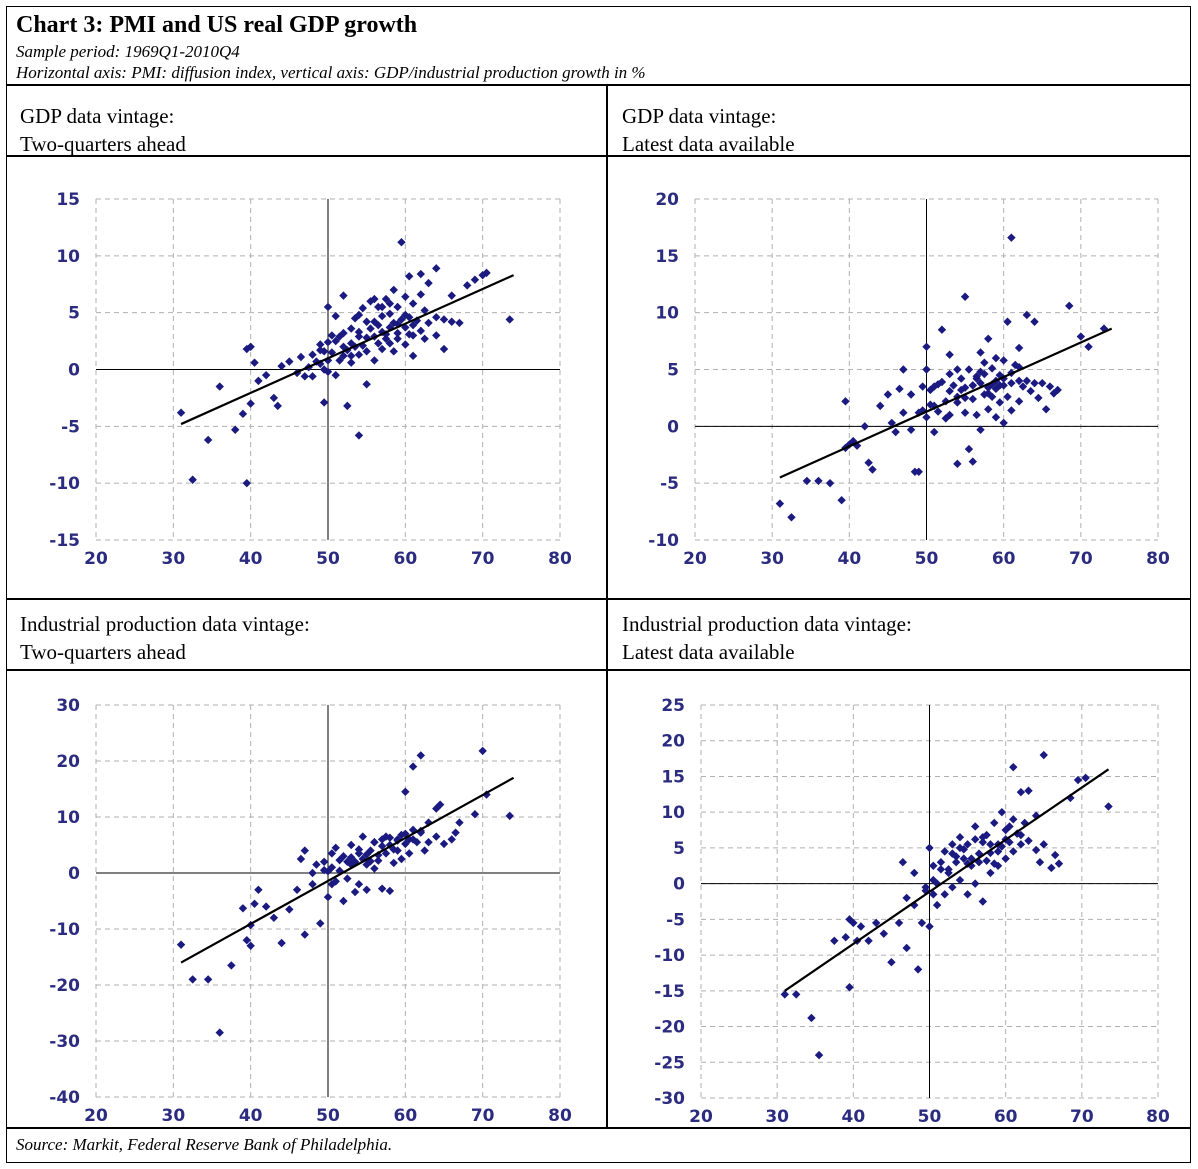  I want to click on y-tick-label: -25, so click(669, 1063).